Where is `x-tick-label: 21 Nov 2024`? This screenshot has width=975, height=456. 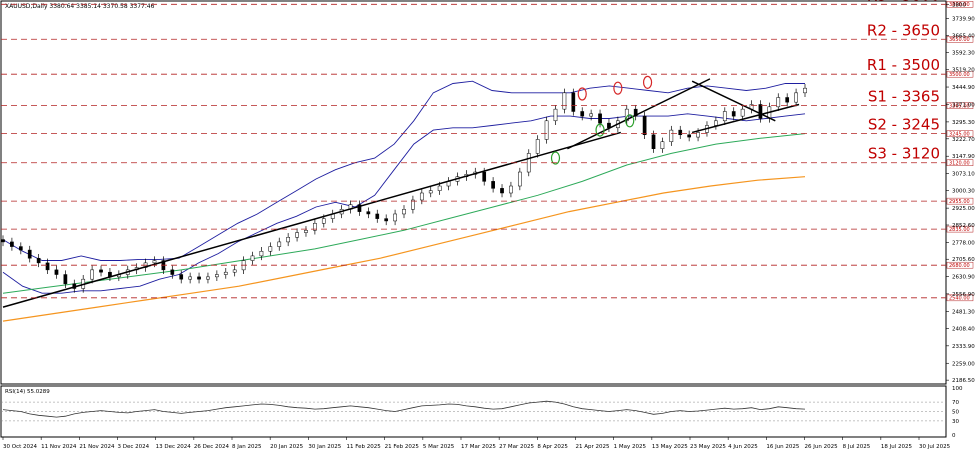 x-tick-label: 21 Nov 2024 is located at coordinates (97, 447).